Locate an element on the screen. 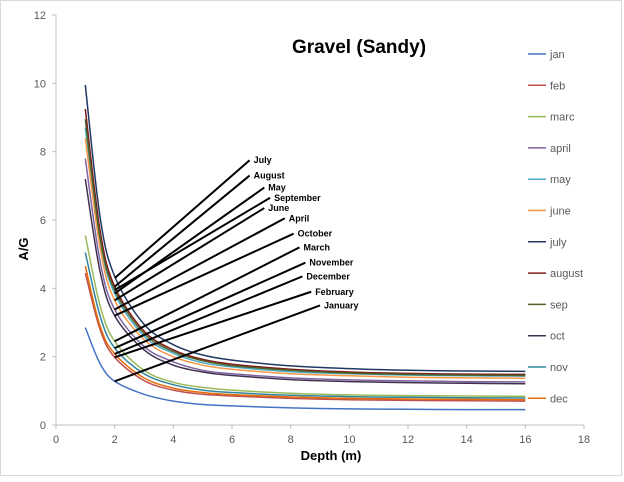 The image size is (624, 482). legend-label-nov: nov is located at coordinates (559, 368).